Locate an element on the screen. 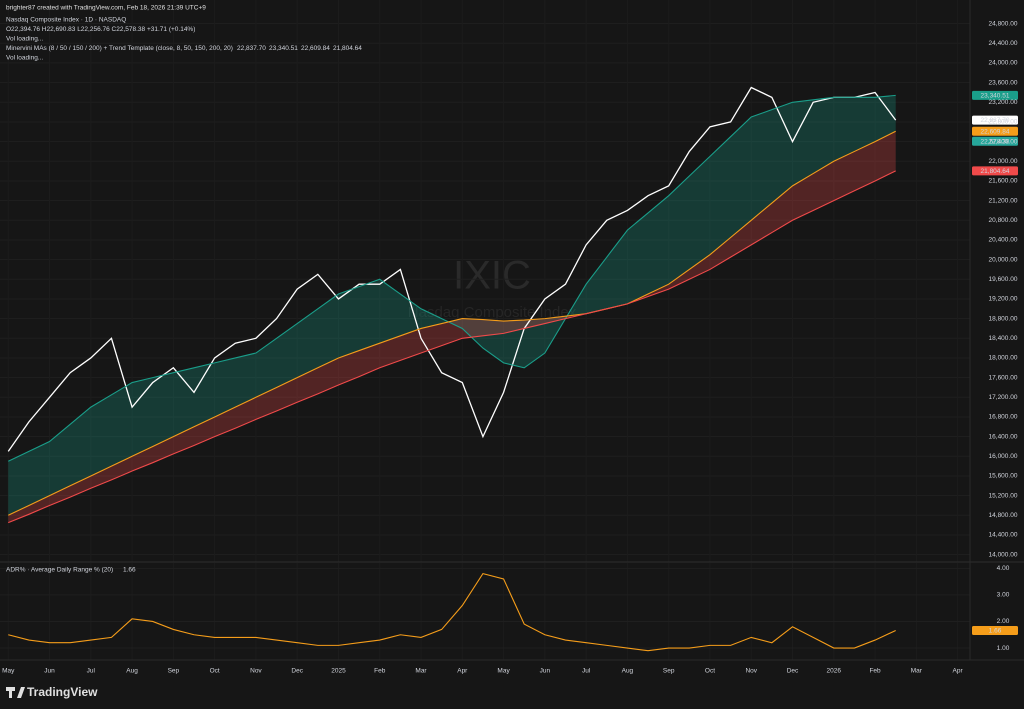 The image size is (1024, 709). price-tag-label: 22,578.38 is located at coordinates (995, 141).